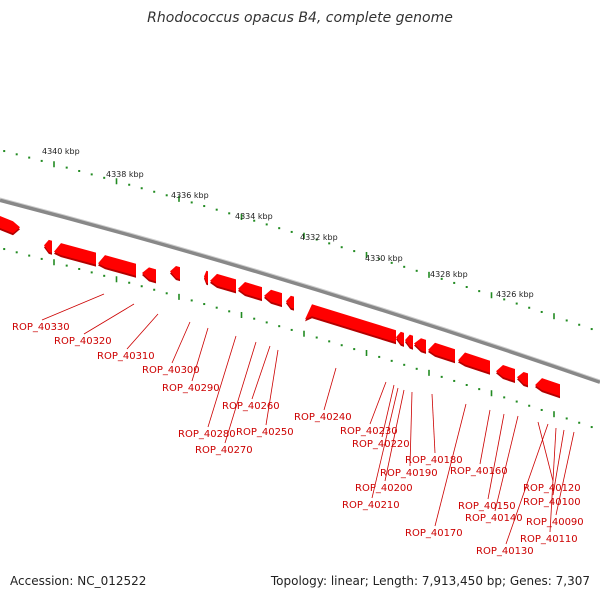 This screenshot has height=600, width=600. I want to click on gene-label: ROP_40300, so click(171, 370).